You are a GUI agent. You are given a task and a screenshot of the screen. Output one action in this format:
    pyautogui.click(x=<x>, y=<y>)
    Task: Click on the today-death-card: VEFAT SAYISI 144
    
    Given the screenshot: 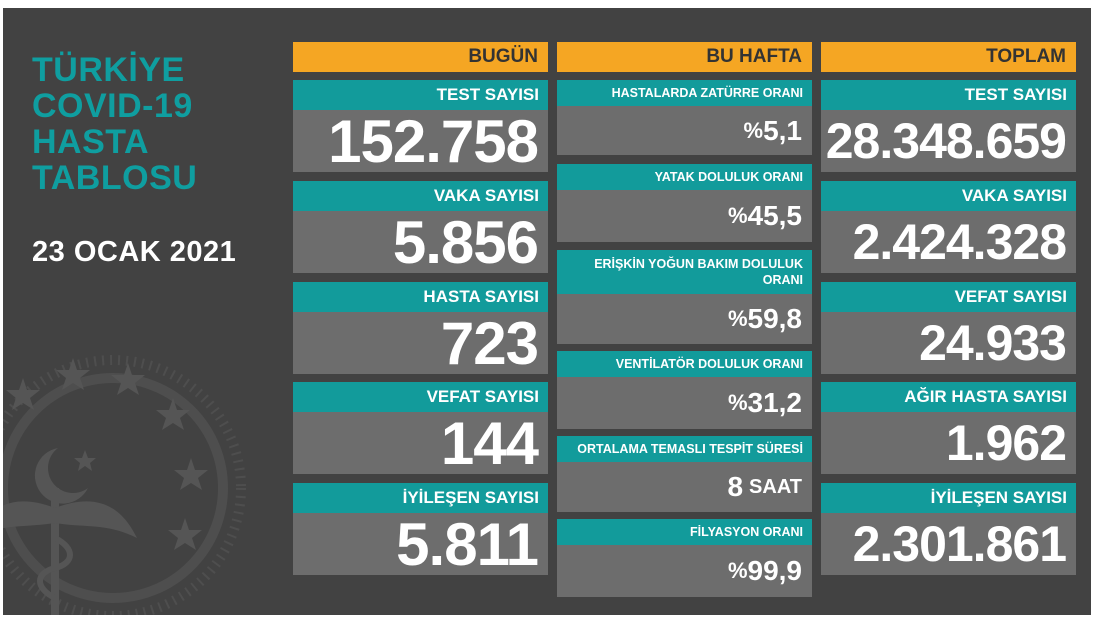 What is the action you would take?
    pyautogui.click(x=420, y=429)
    